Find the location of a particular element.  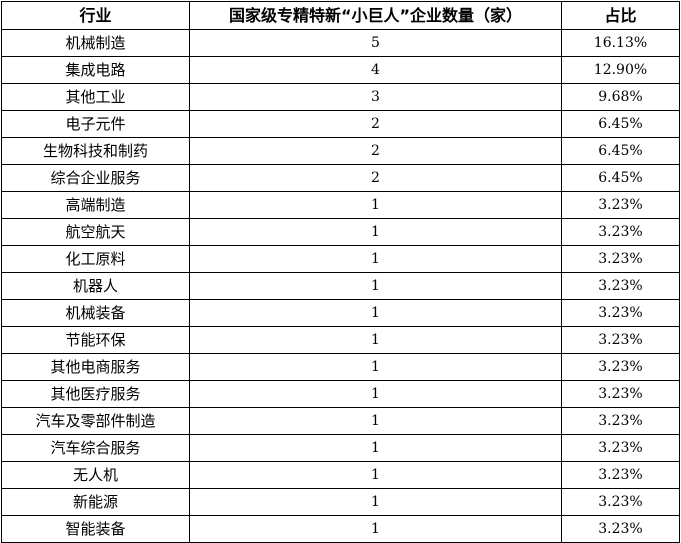

table-row: 汽车及零部件制造 1 3.23% is located at coordinates (340, 421).